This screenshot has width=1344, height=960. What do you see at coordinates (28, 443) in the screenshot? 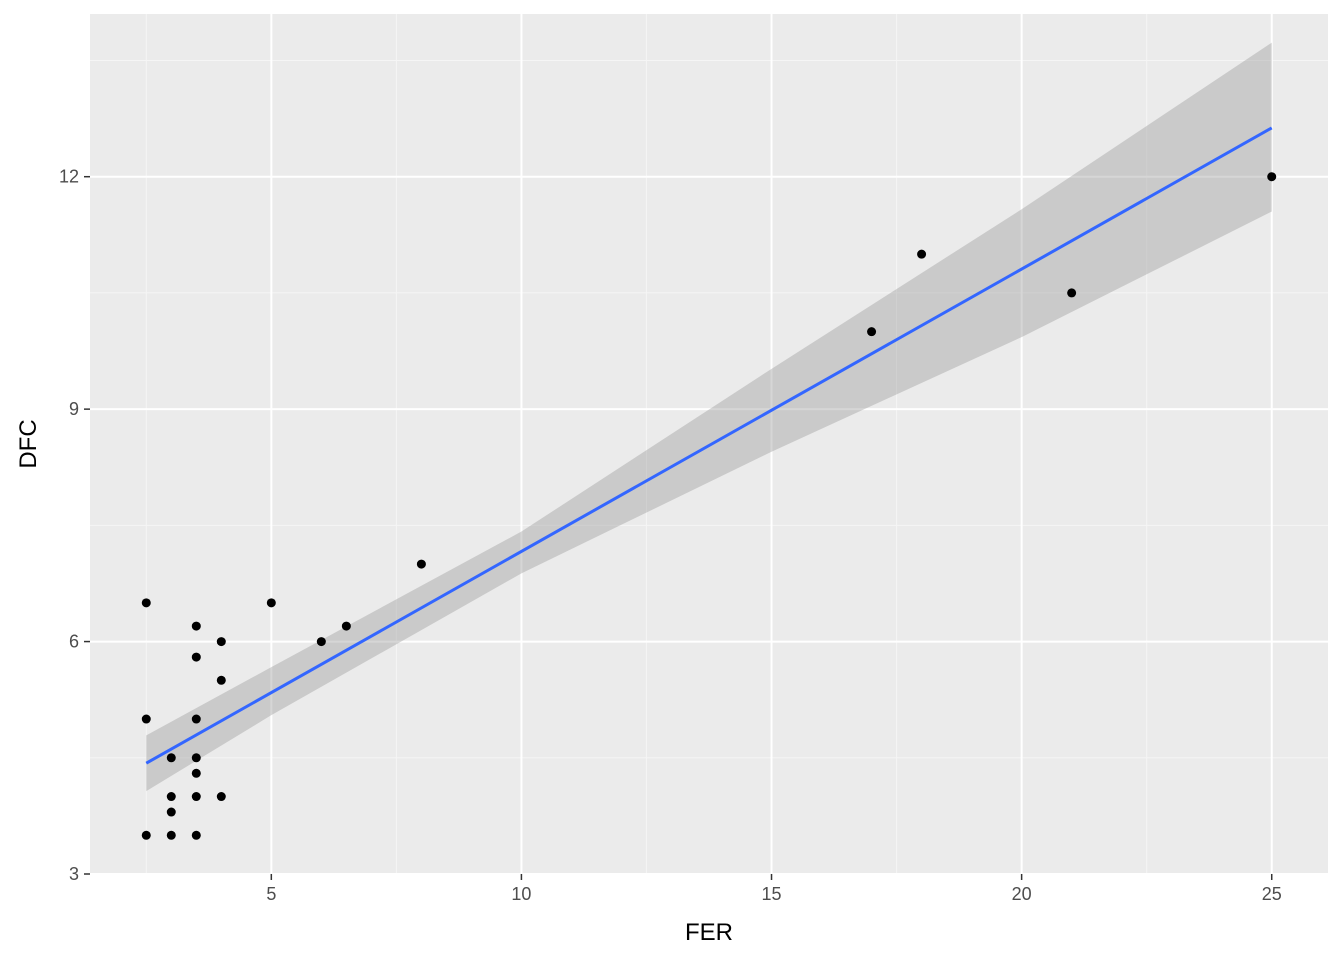
I see `y-axis-title: DFC` at bounding box center [28, 443].